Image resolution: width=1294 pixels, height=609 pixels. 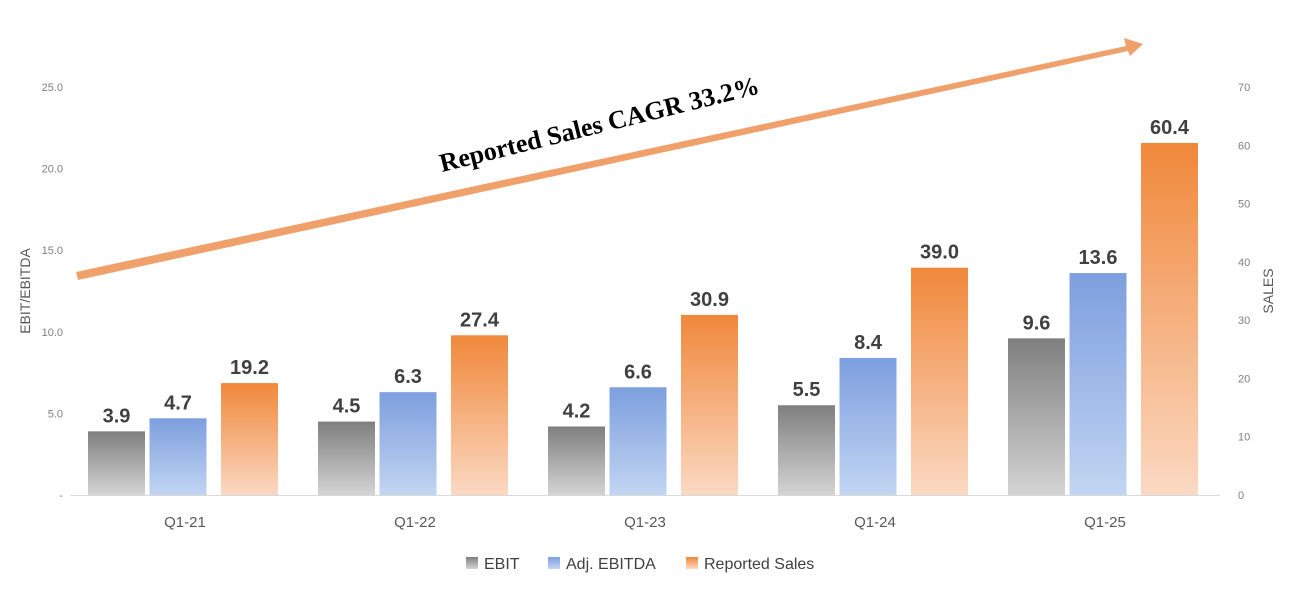 I want to click on data-label: 30.9, so click(x=709, y=300).